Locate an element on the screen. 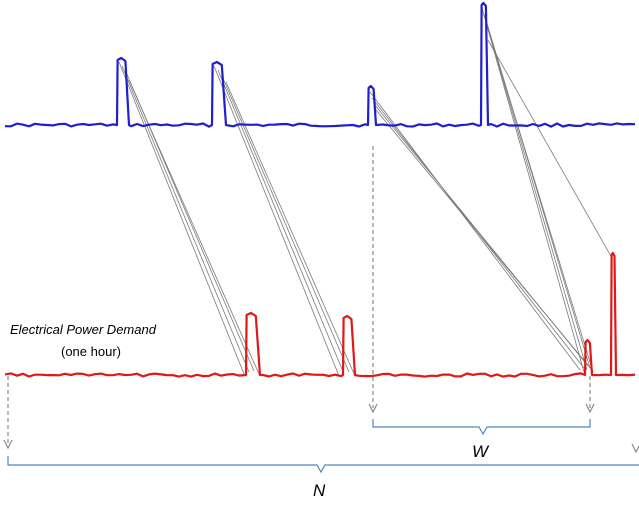 This screenshot has width=639, height=510. window-end-arrowhead is located at coordinates (590, 408).